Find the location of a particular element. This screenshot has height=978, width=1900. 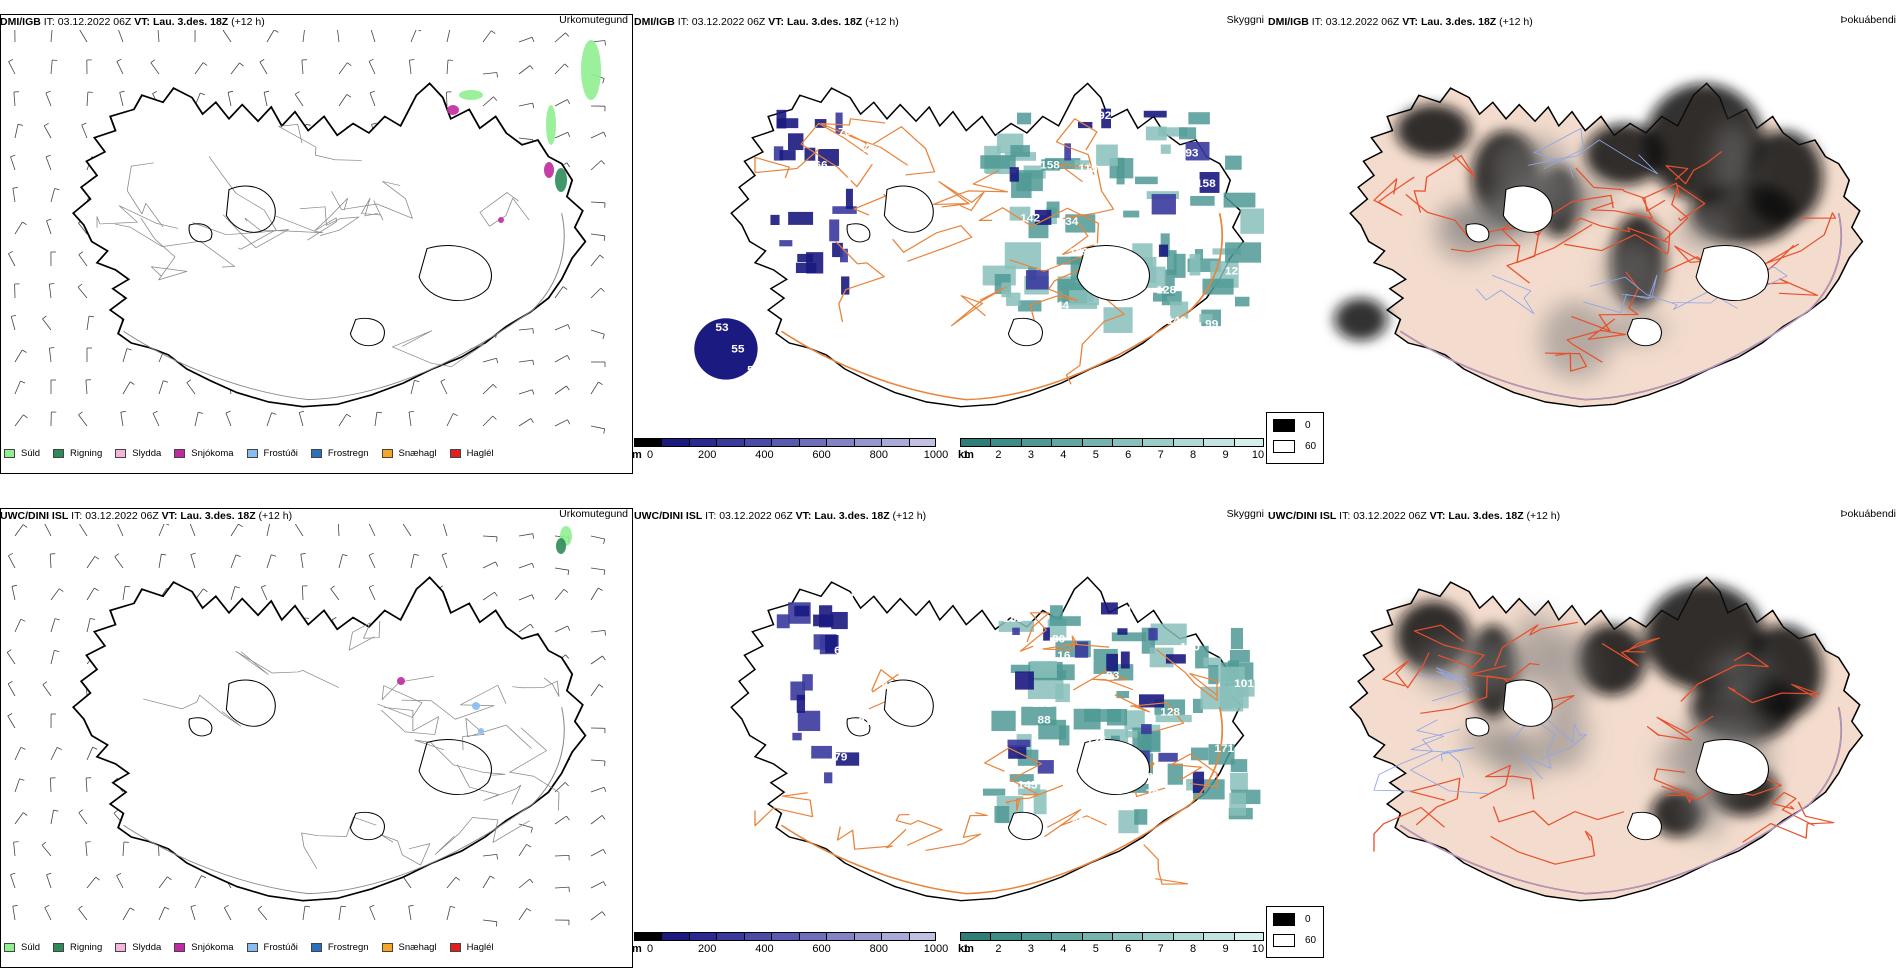

colorbar-tick: 1 is located at coordinates (966, 455).